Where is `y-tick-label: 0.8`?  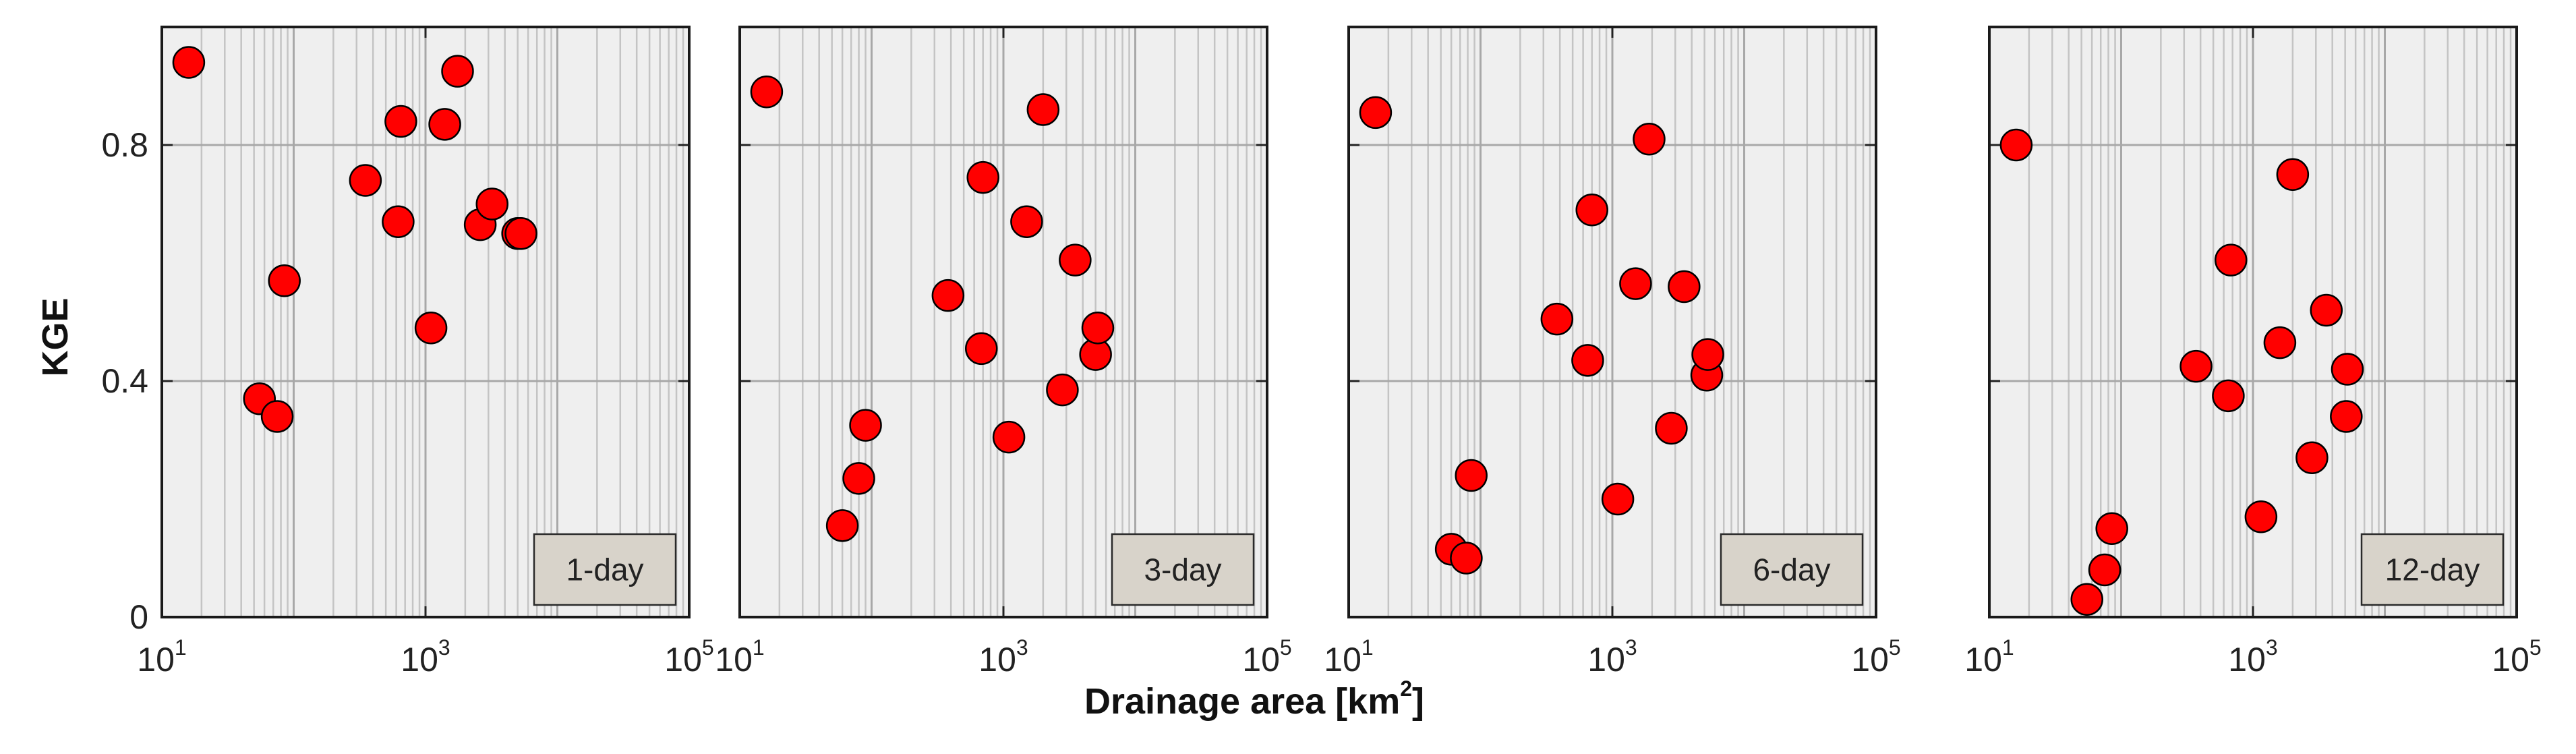 y-tick-label: 0.8 is located at coordinates (125, 145).